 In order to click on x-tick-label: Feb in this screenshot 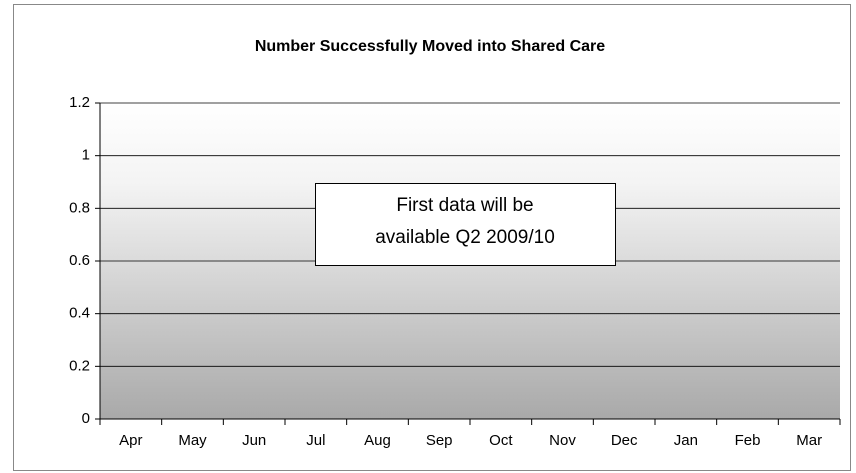, I will do `click(748, 440)`.